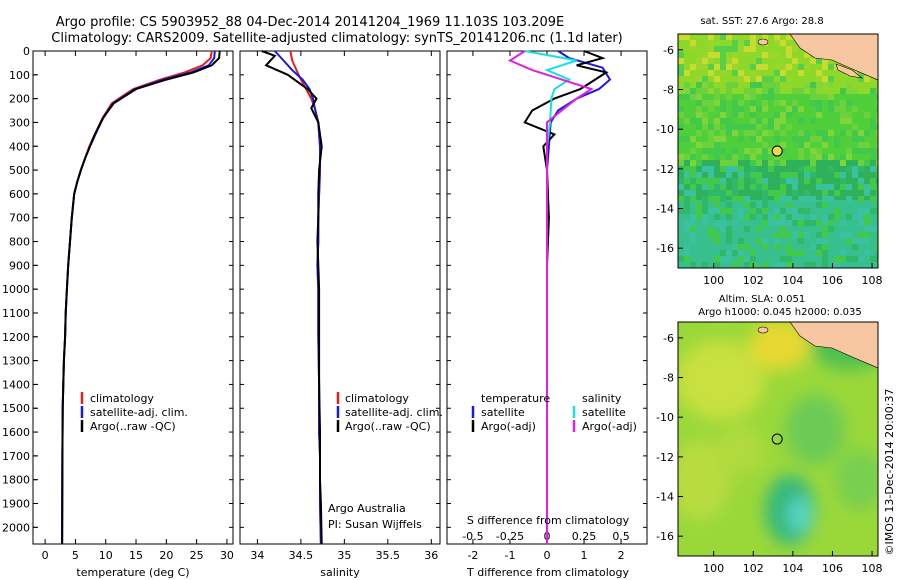  Describe the element at coordinates (778, 151) in the screenshot. I see `sst-map-field` at that location.